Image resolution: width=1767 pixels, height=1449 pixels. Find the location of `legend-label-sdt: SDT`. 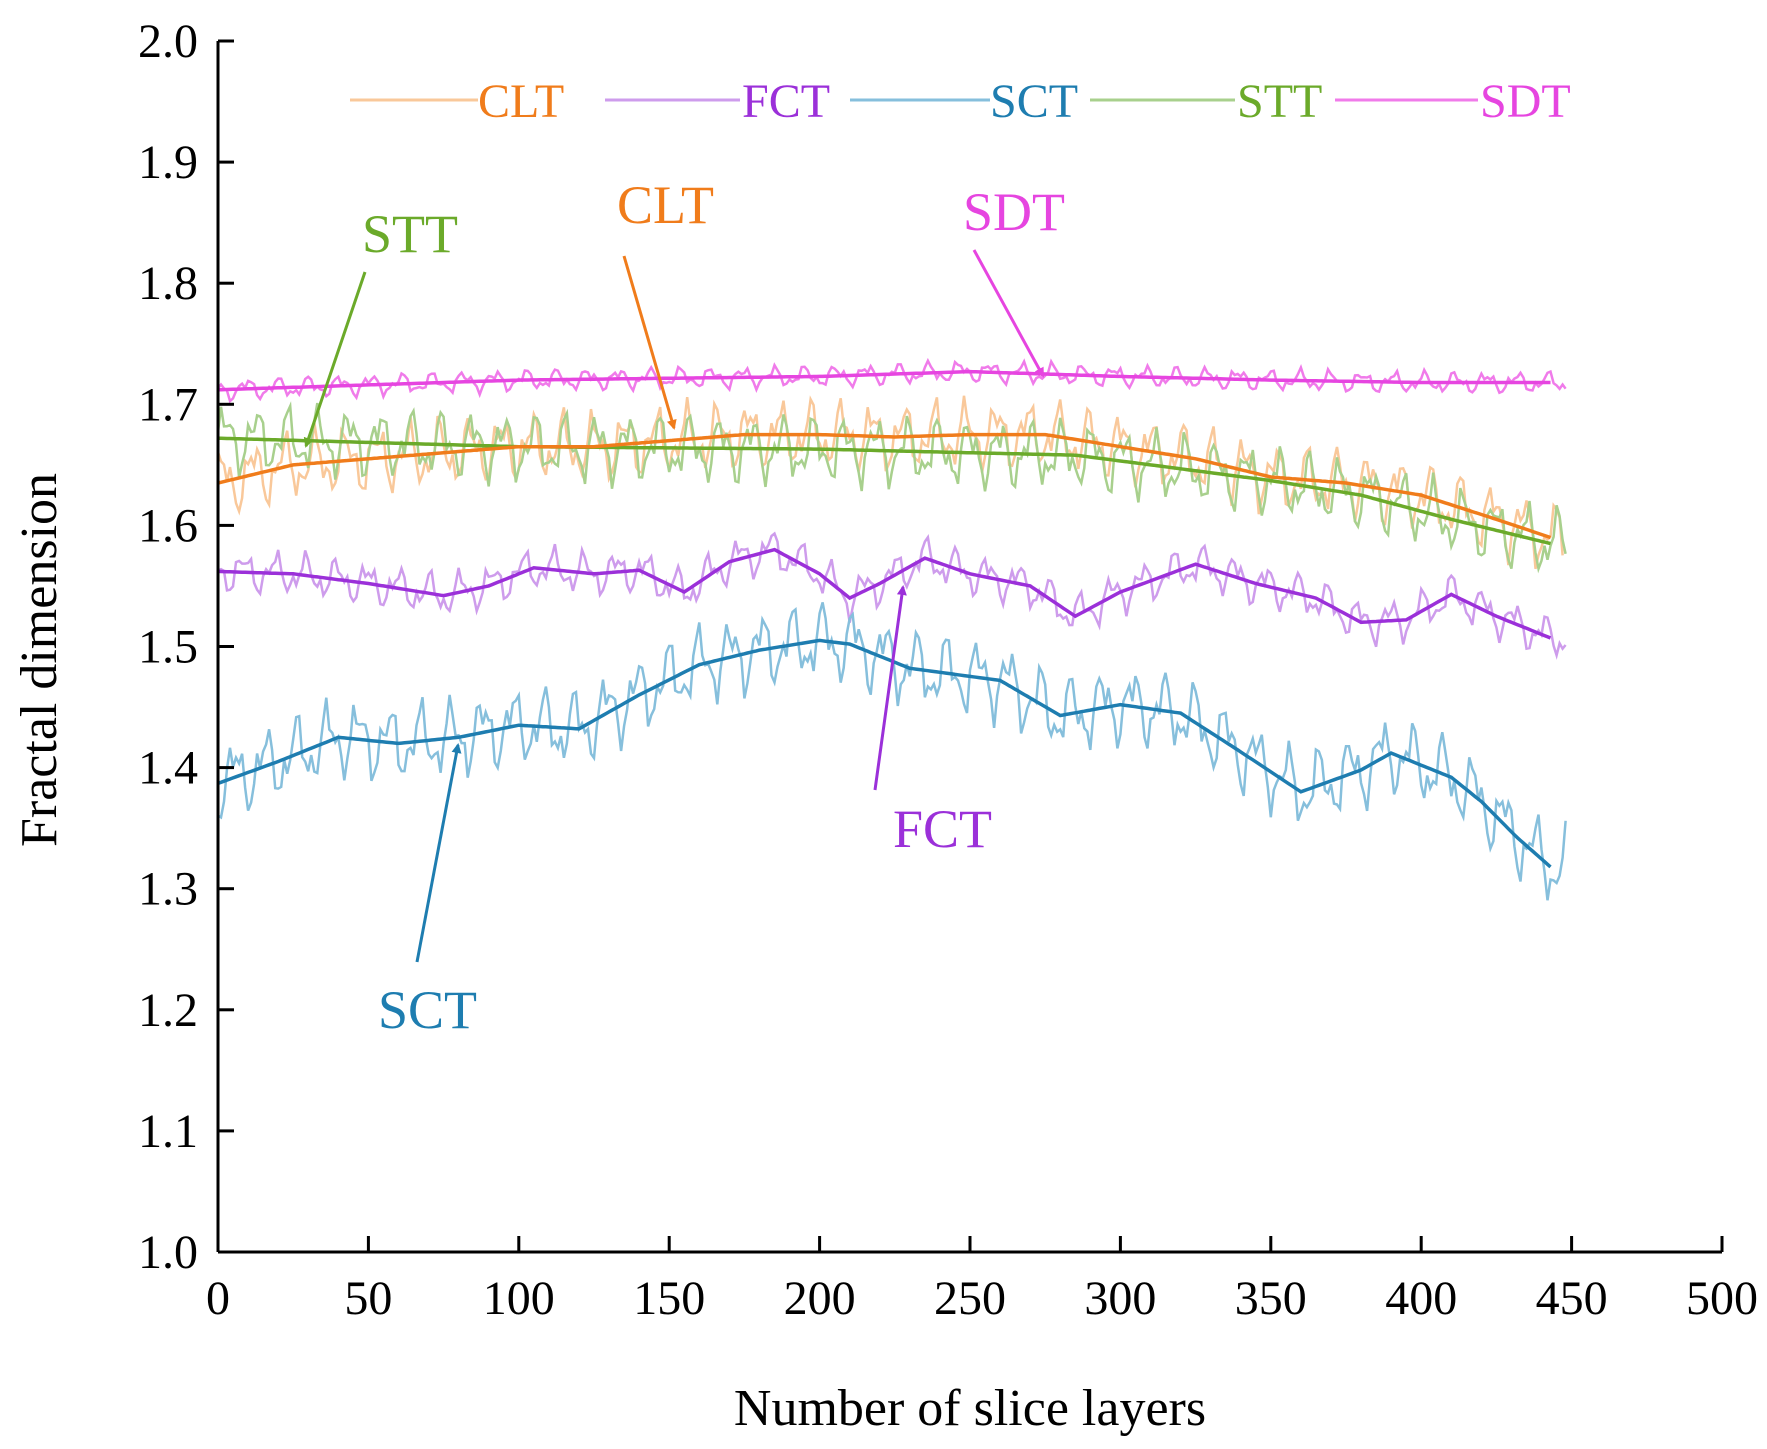

legend-label-sdt: SDT is located at coordinates (1525, 101).